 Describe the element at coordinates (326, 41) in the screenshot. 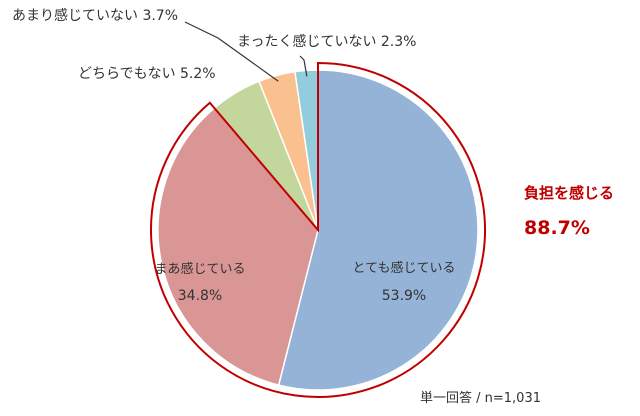

I see `slice-label-not-at-all: まったく感じていない 2.3%` at that location.